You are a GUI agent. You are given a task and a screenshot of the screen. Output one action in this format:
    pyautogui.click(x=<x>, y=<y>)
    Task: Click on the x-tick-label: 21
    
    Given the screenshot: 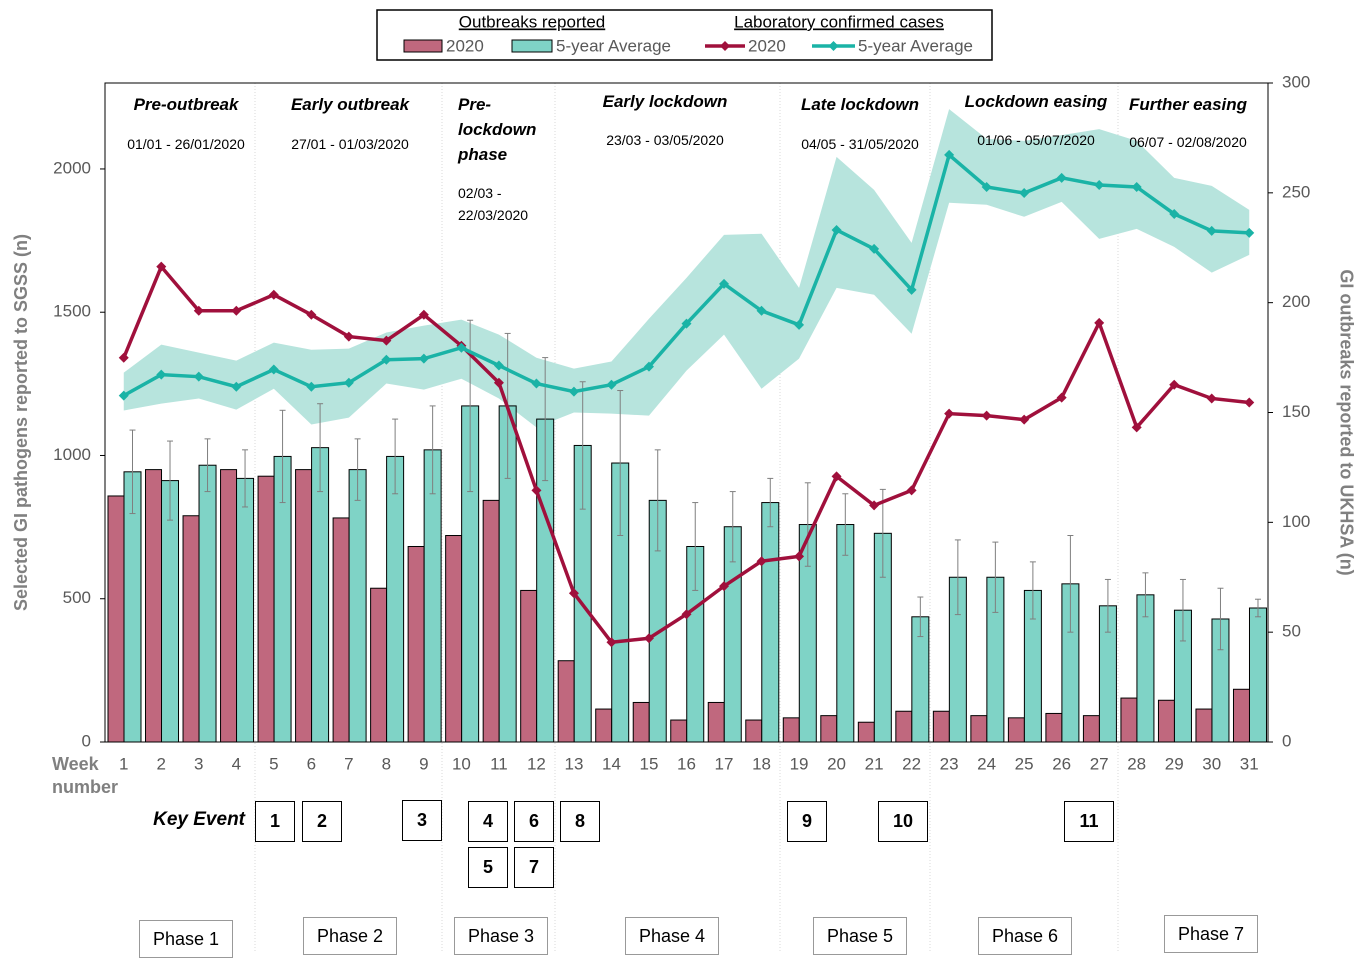 What is the action you would take?
    pyautogui.click(x=874, y=763)
    